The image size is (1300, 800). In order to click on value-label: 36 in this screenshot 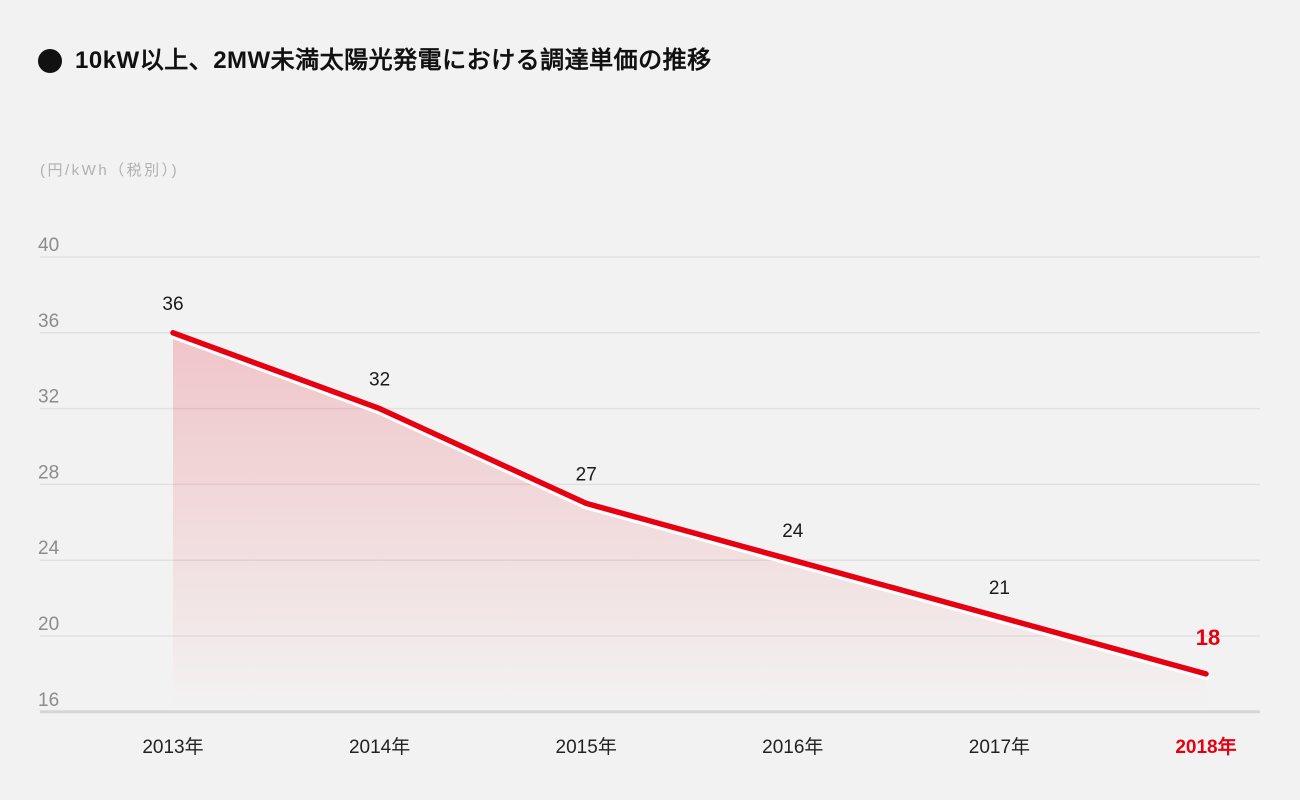, I will do `click(172, 304)`.